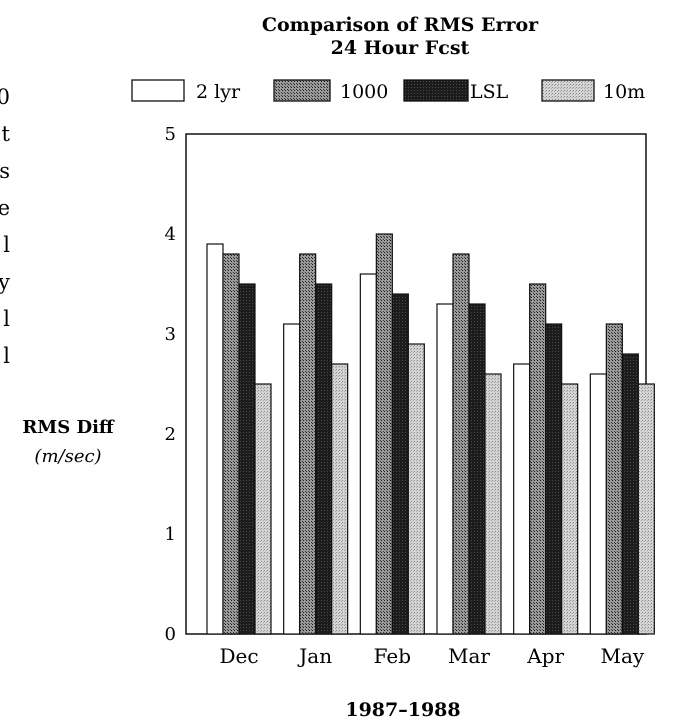 The width and height of the screenshot is (674, 724). What do you see at coordinates (247, 459) in the screenshot?
I see `bar-LSL-Dec` at bounding box center [247, 459].